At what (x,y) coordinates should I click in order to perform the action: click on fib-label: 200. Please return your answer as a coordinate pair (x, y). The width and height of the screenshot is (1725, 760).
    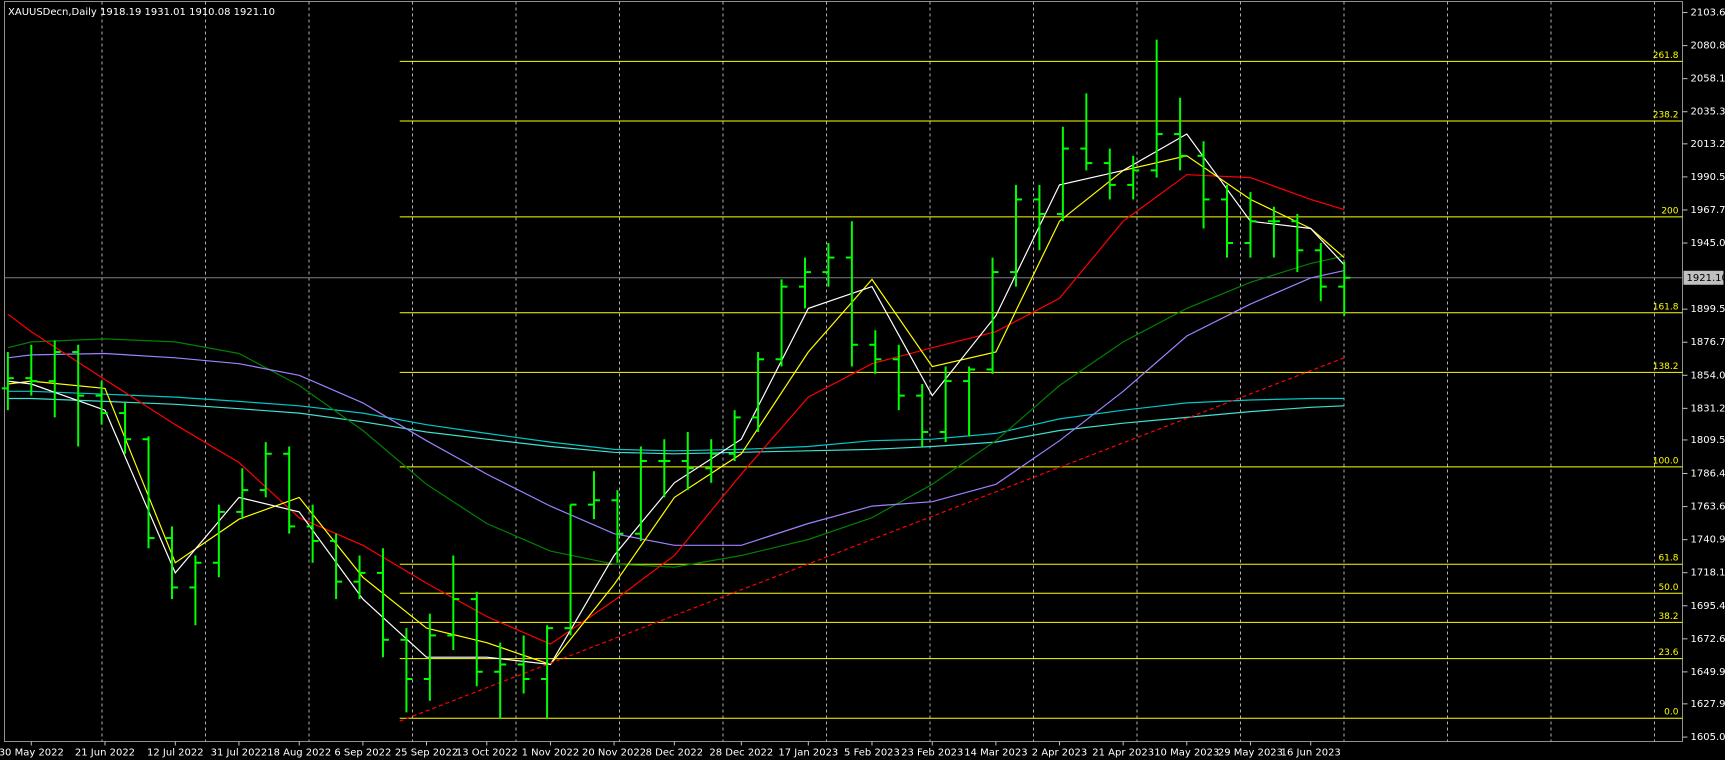
    Looking at the image, I should click on (1669, 211).